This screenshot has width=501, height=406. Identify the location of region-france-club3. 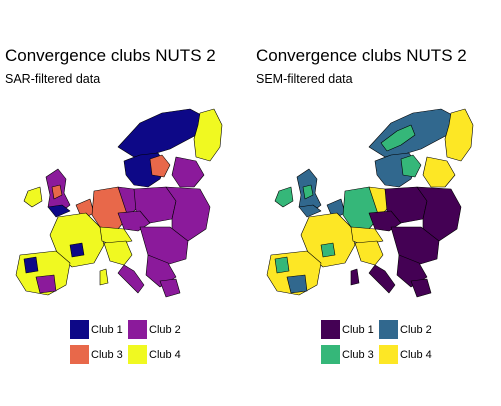
(328, 250).